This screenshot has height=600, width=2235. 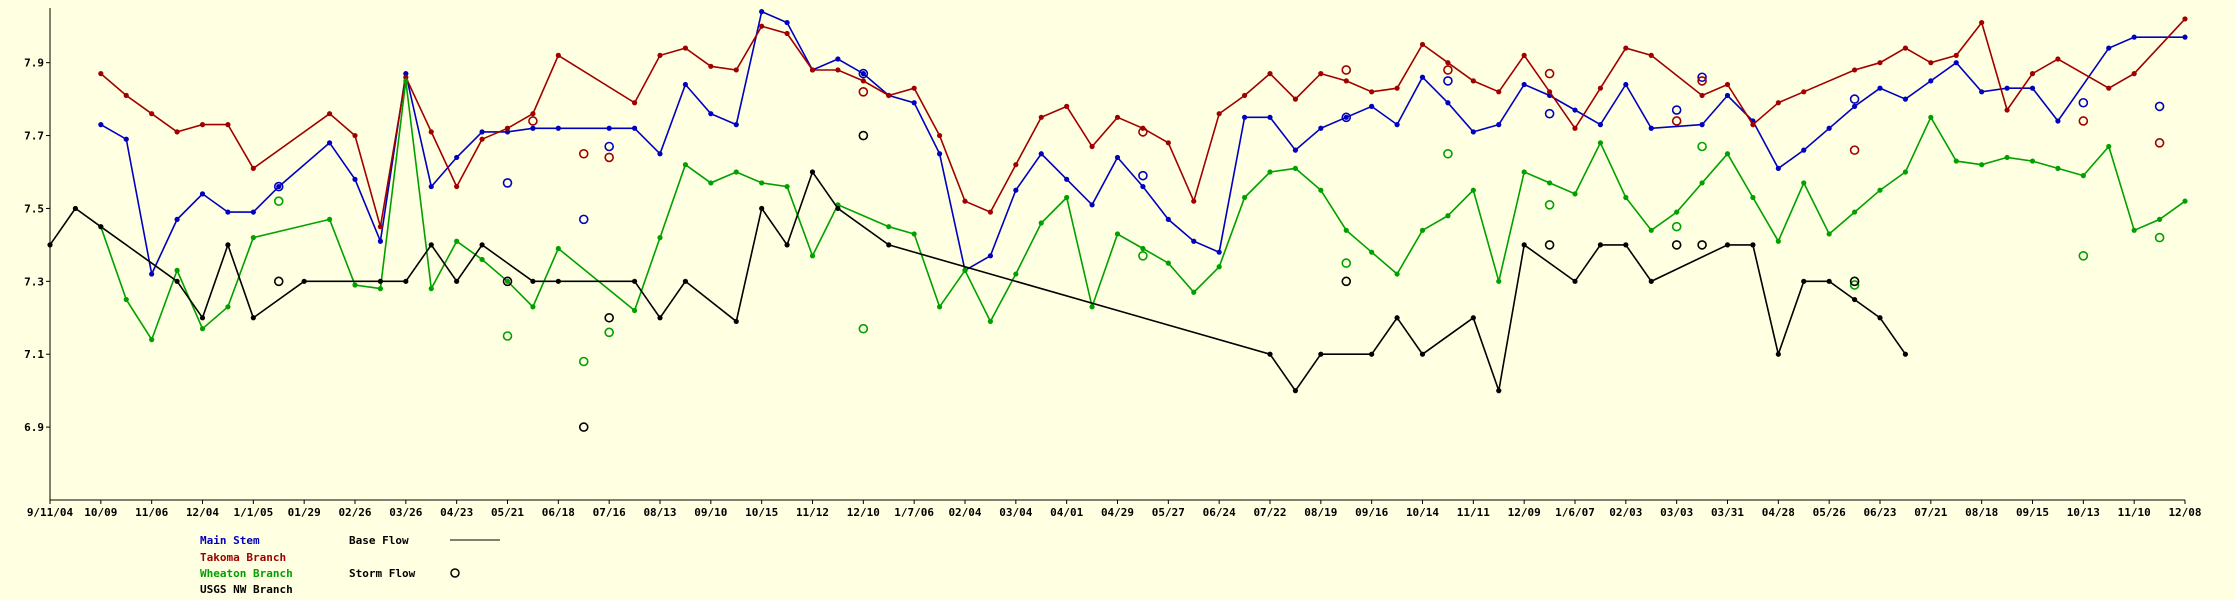 I want to click on x-tick-label: 12/08, so click(x=2184, y=512).